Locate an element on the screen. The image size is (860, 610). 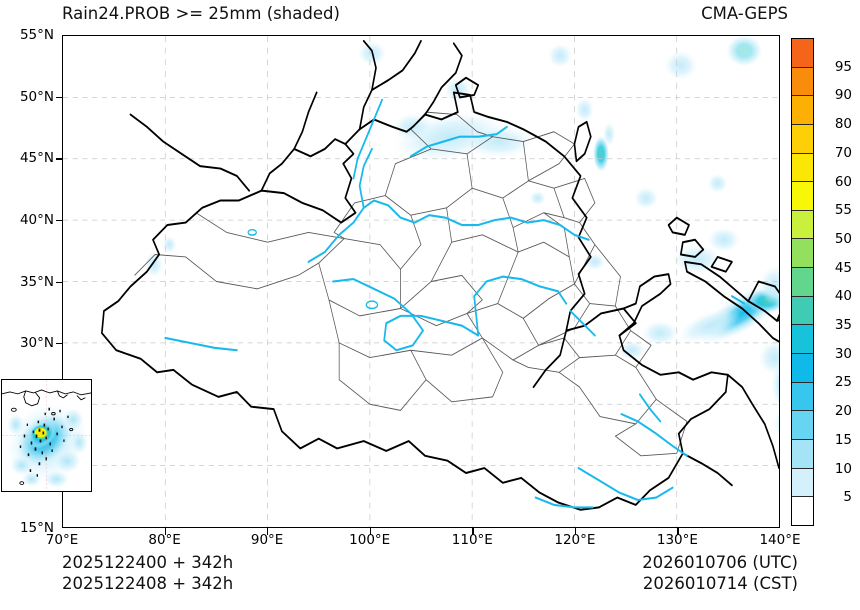
x-tick-label: 70°E is located at coordinates (62, 540).